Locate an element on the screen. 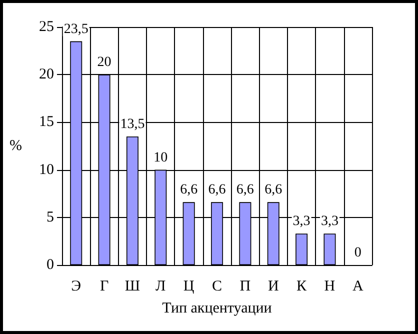 This screenshot has height=334, width=418. x-tick-label: С is located at coordinates (217, 286).